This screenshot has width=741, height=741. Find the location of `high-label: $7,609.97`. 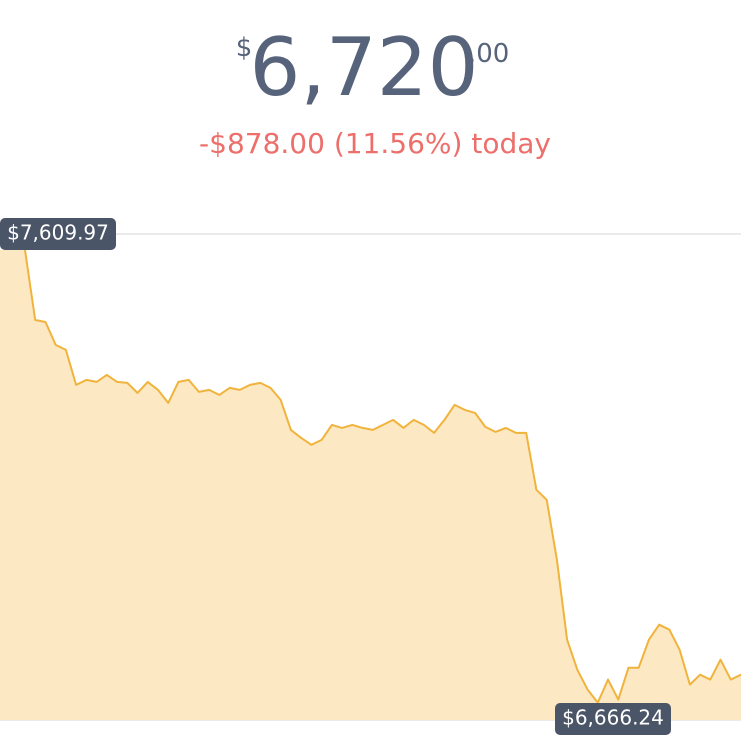

high-label: $7,609.97 is located at coordinates (58, 233).